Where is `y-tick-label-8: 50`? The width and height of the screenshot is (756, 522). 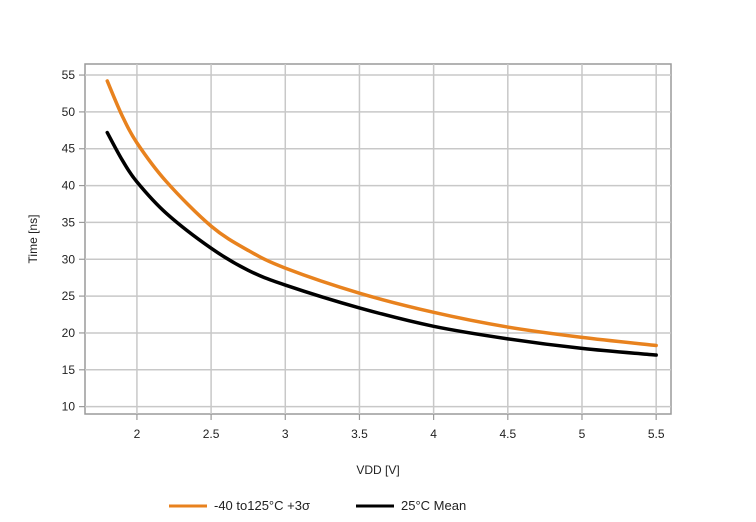
y-tick-label-8: 50 is located at coordinates (69, 112).